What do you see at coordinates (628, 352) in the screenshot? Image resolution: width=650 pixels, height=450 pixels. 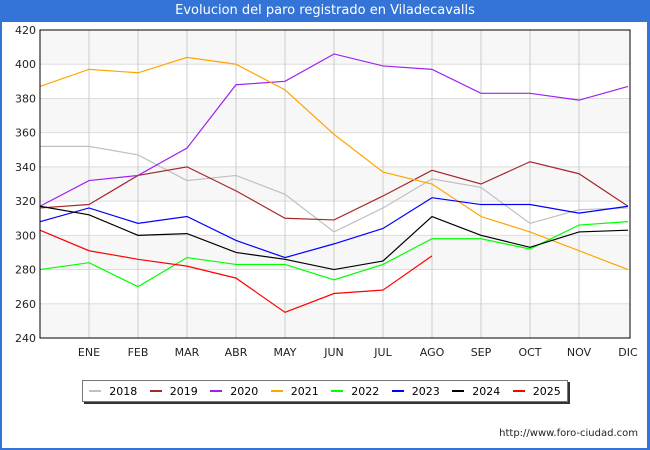 I see `x-tick-label: DIC` at bounding box center [628, 352].